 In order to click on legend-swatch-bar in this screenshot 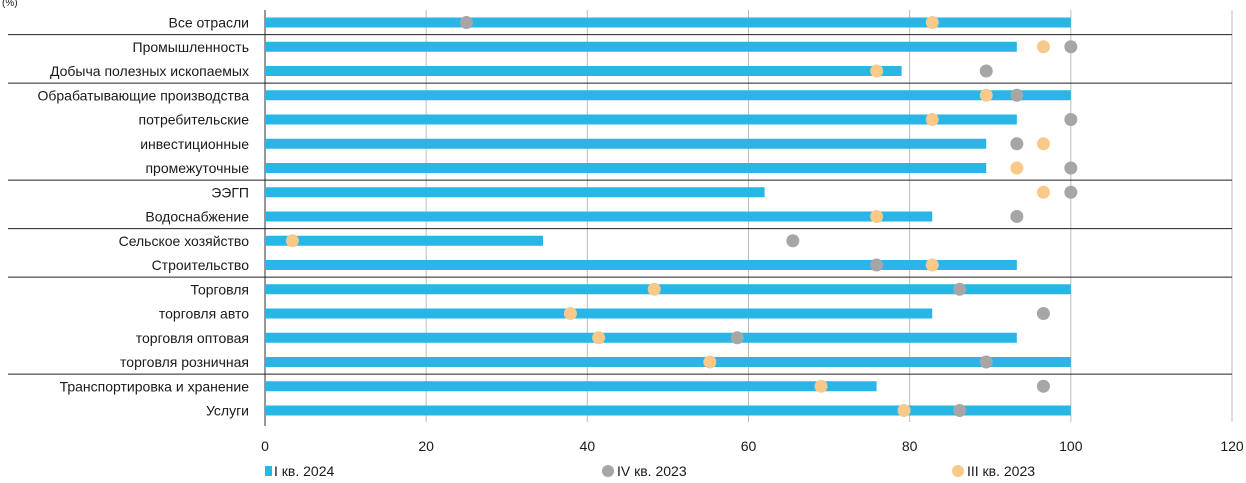, I will do `click(268, 471)`.